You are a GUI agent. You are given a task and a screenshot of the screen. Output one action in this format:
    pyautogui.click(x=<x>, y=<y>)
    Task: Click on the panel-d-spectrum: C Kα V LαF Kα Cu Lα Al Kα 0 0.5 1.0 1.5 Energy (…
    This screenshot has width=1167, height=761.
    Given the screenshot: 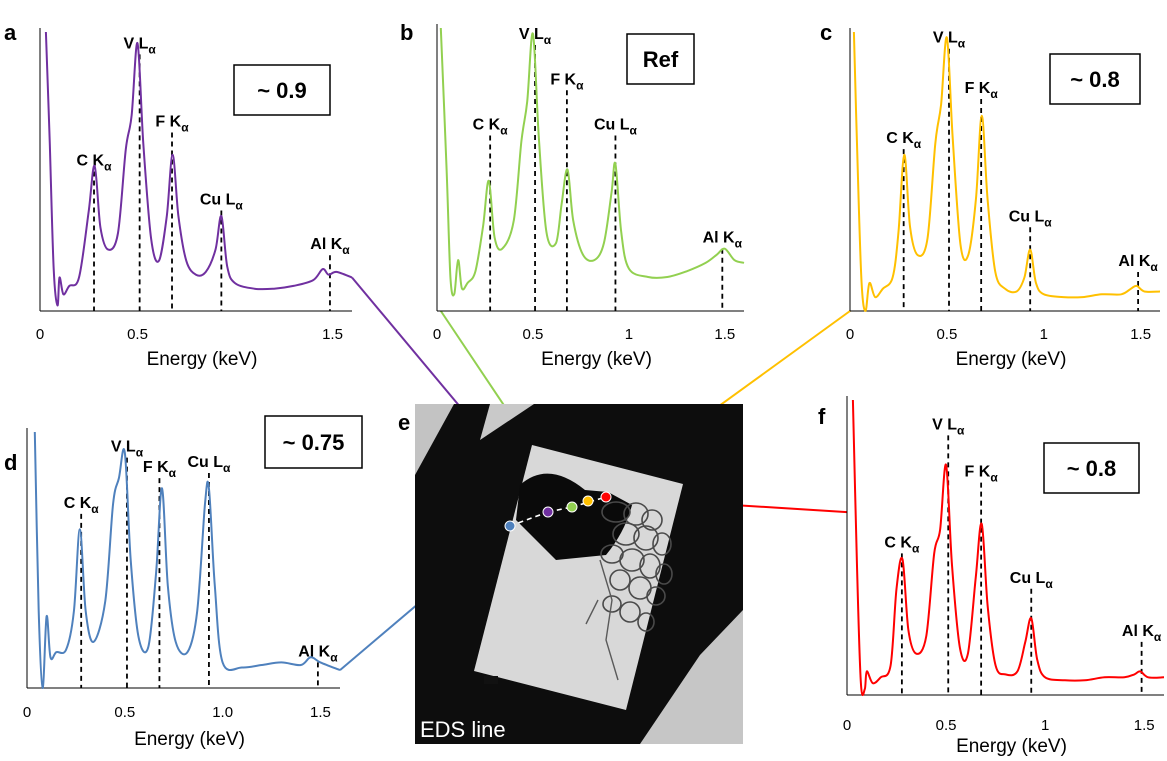 What is the action you would take?
    pyautogui.click(x=183, y=582)
    